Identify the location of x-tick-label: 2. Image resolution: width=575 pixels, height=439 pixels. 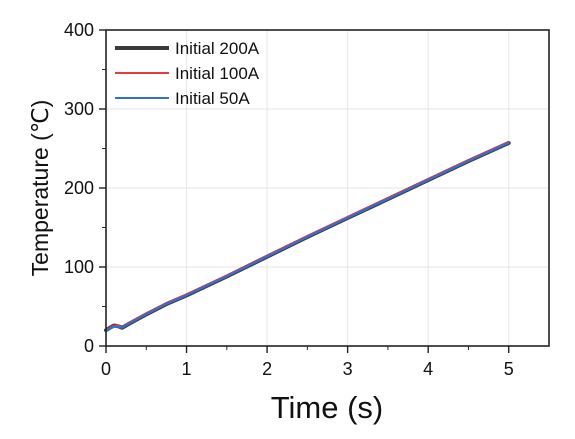
(267, 369).